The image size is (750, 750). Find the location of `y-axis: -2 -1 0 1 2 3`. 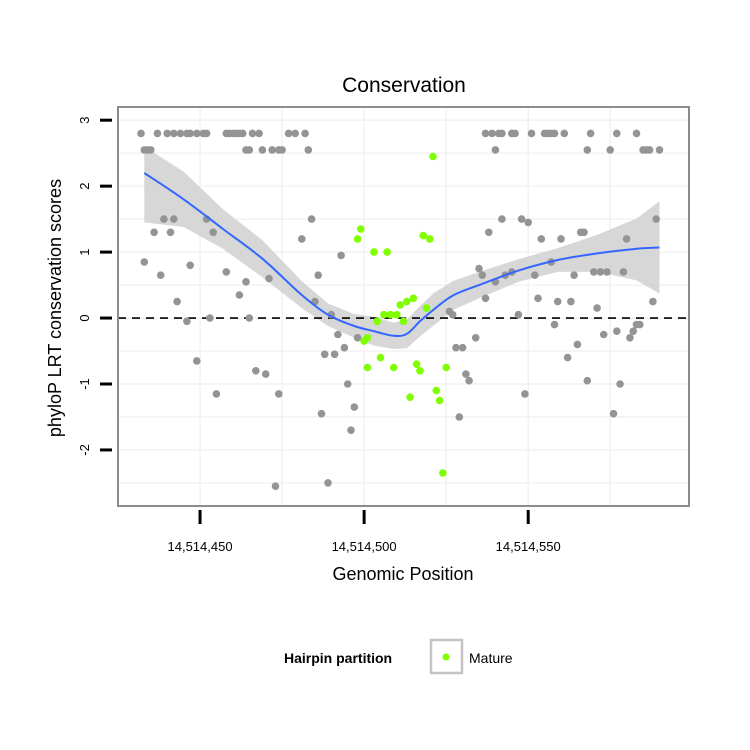

y-axis: -2 -1 0 1 2 3 is located at coordinates (94, 286).